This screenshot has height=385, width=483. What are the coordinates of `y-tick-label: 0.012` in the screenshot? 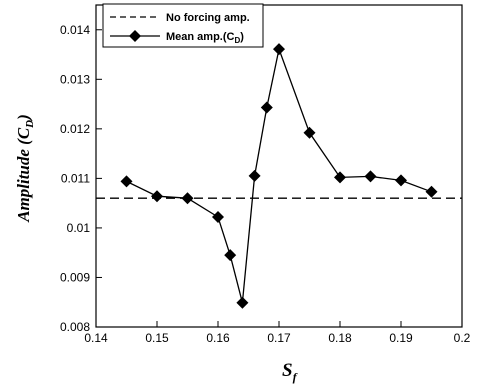 It's located at (75, 129).